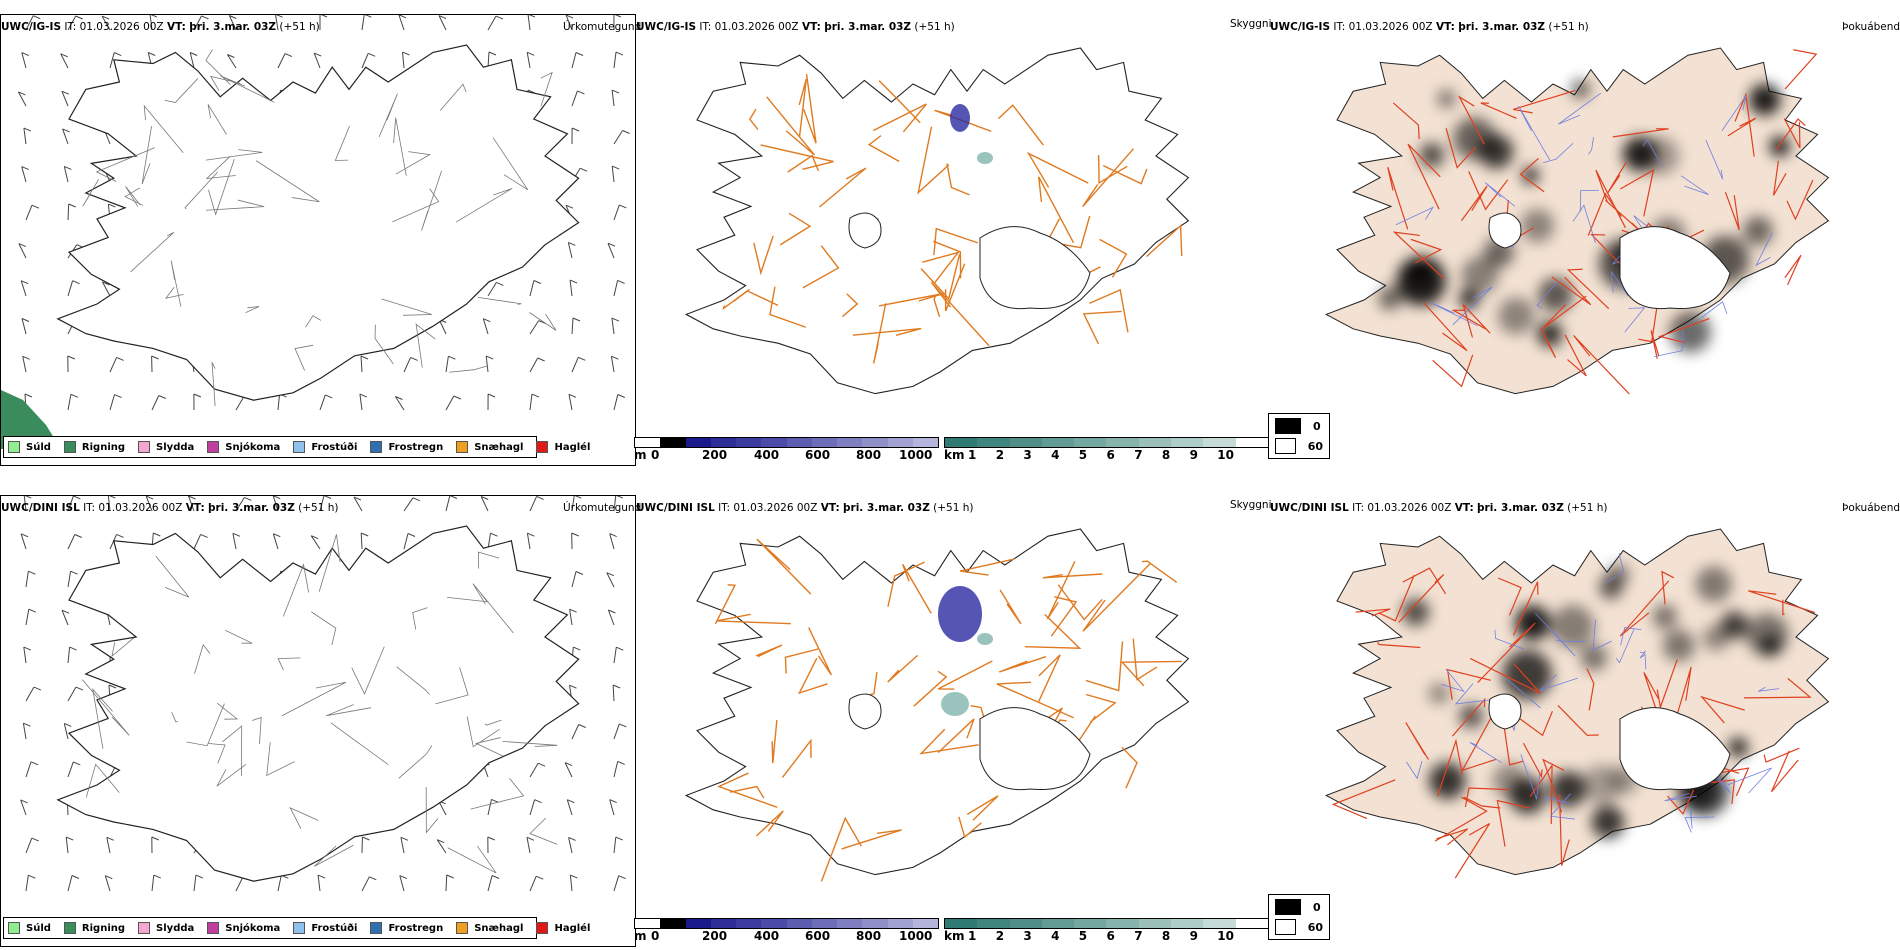 The image size is (1900, 950). What do you see at coordinates (572, 928) in the screenshot?
I see `legend-label: Haglél` at bounding box center [572, 928].